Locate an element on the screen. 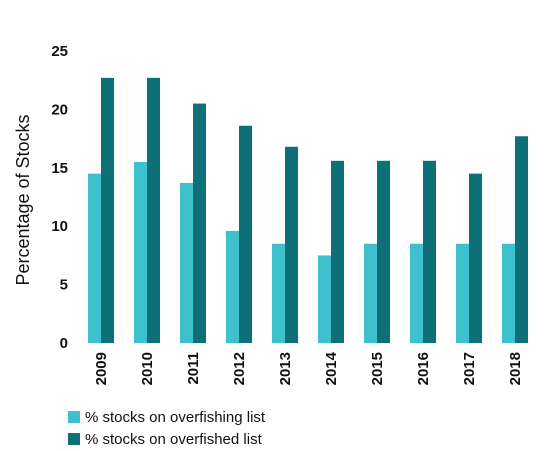  bar-overfished-2015 is located at coordinates (383, 251).